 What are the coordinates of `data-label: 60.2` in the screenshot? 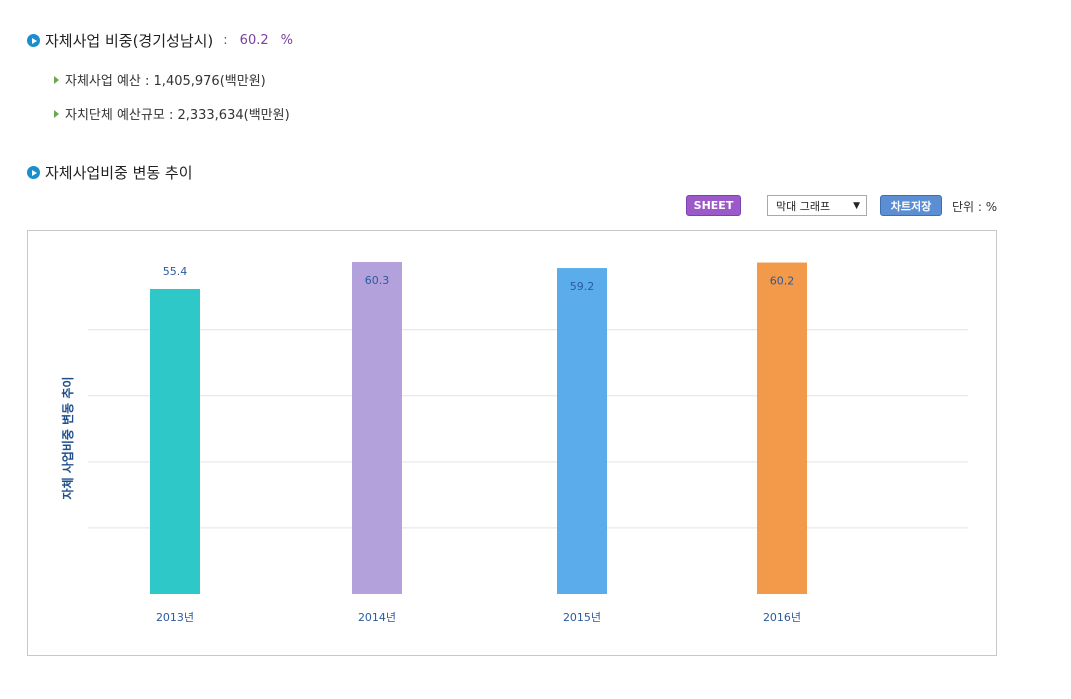 It's located at (782, 281).